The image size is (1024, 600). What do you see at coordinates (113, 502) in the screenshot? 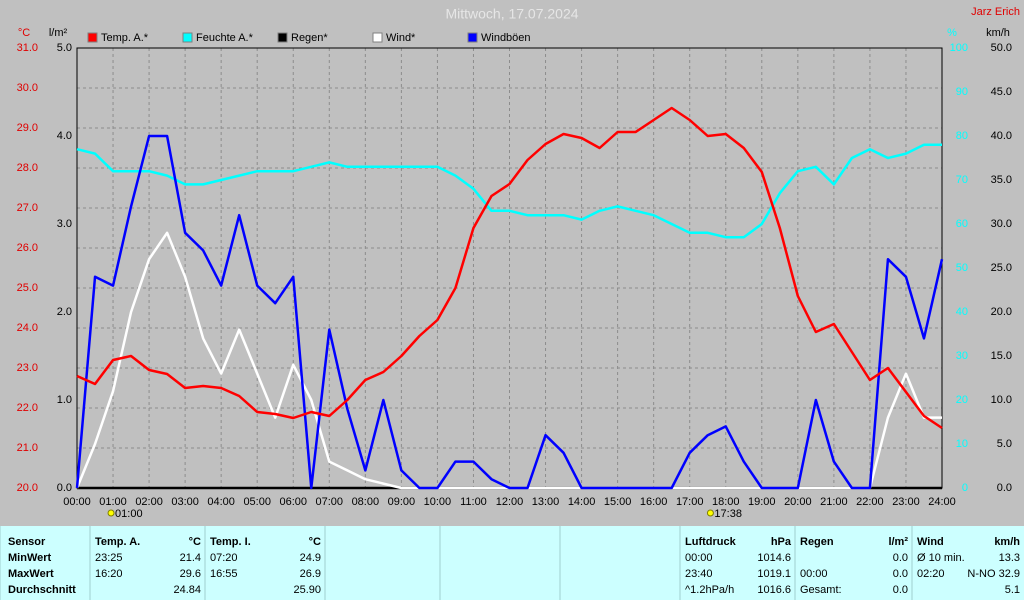
I see `x-tick-label: 01:00` at bounding box center [113, 502].